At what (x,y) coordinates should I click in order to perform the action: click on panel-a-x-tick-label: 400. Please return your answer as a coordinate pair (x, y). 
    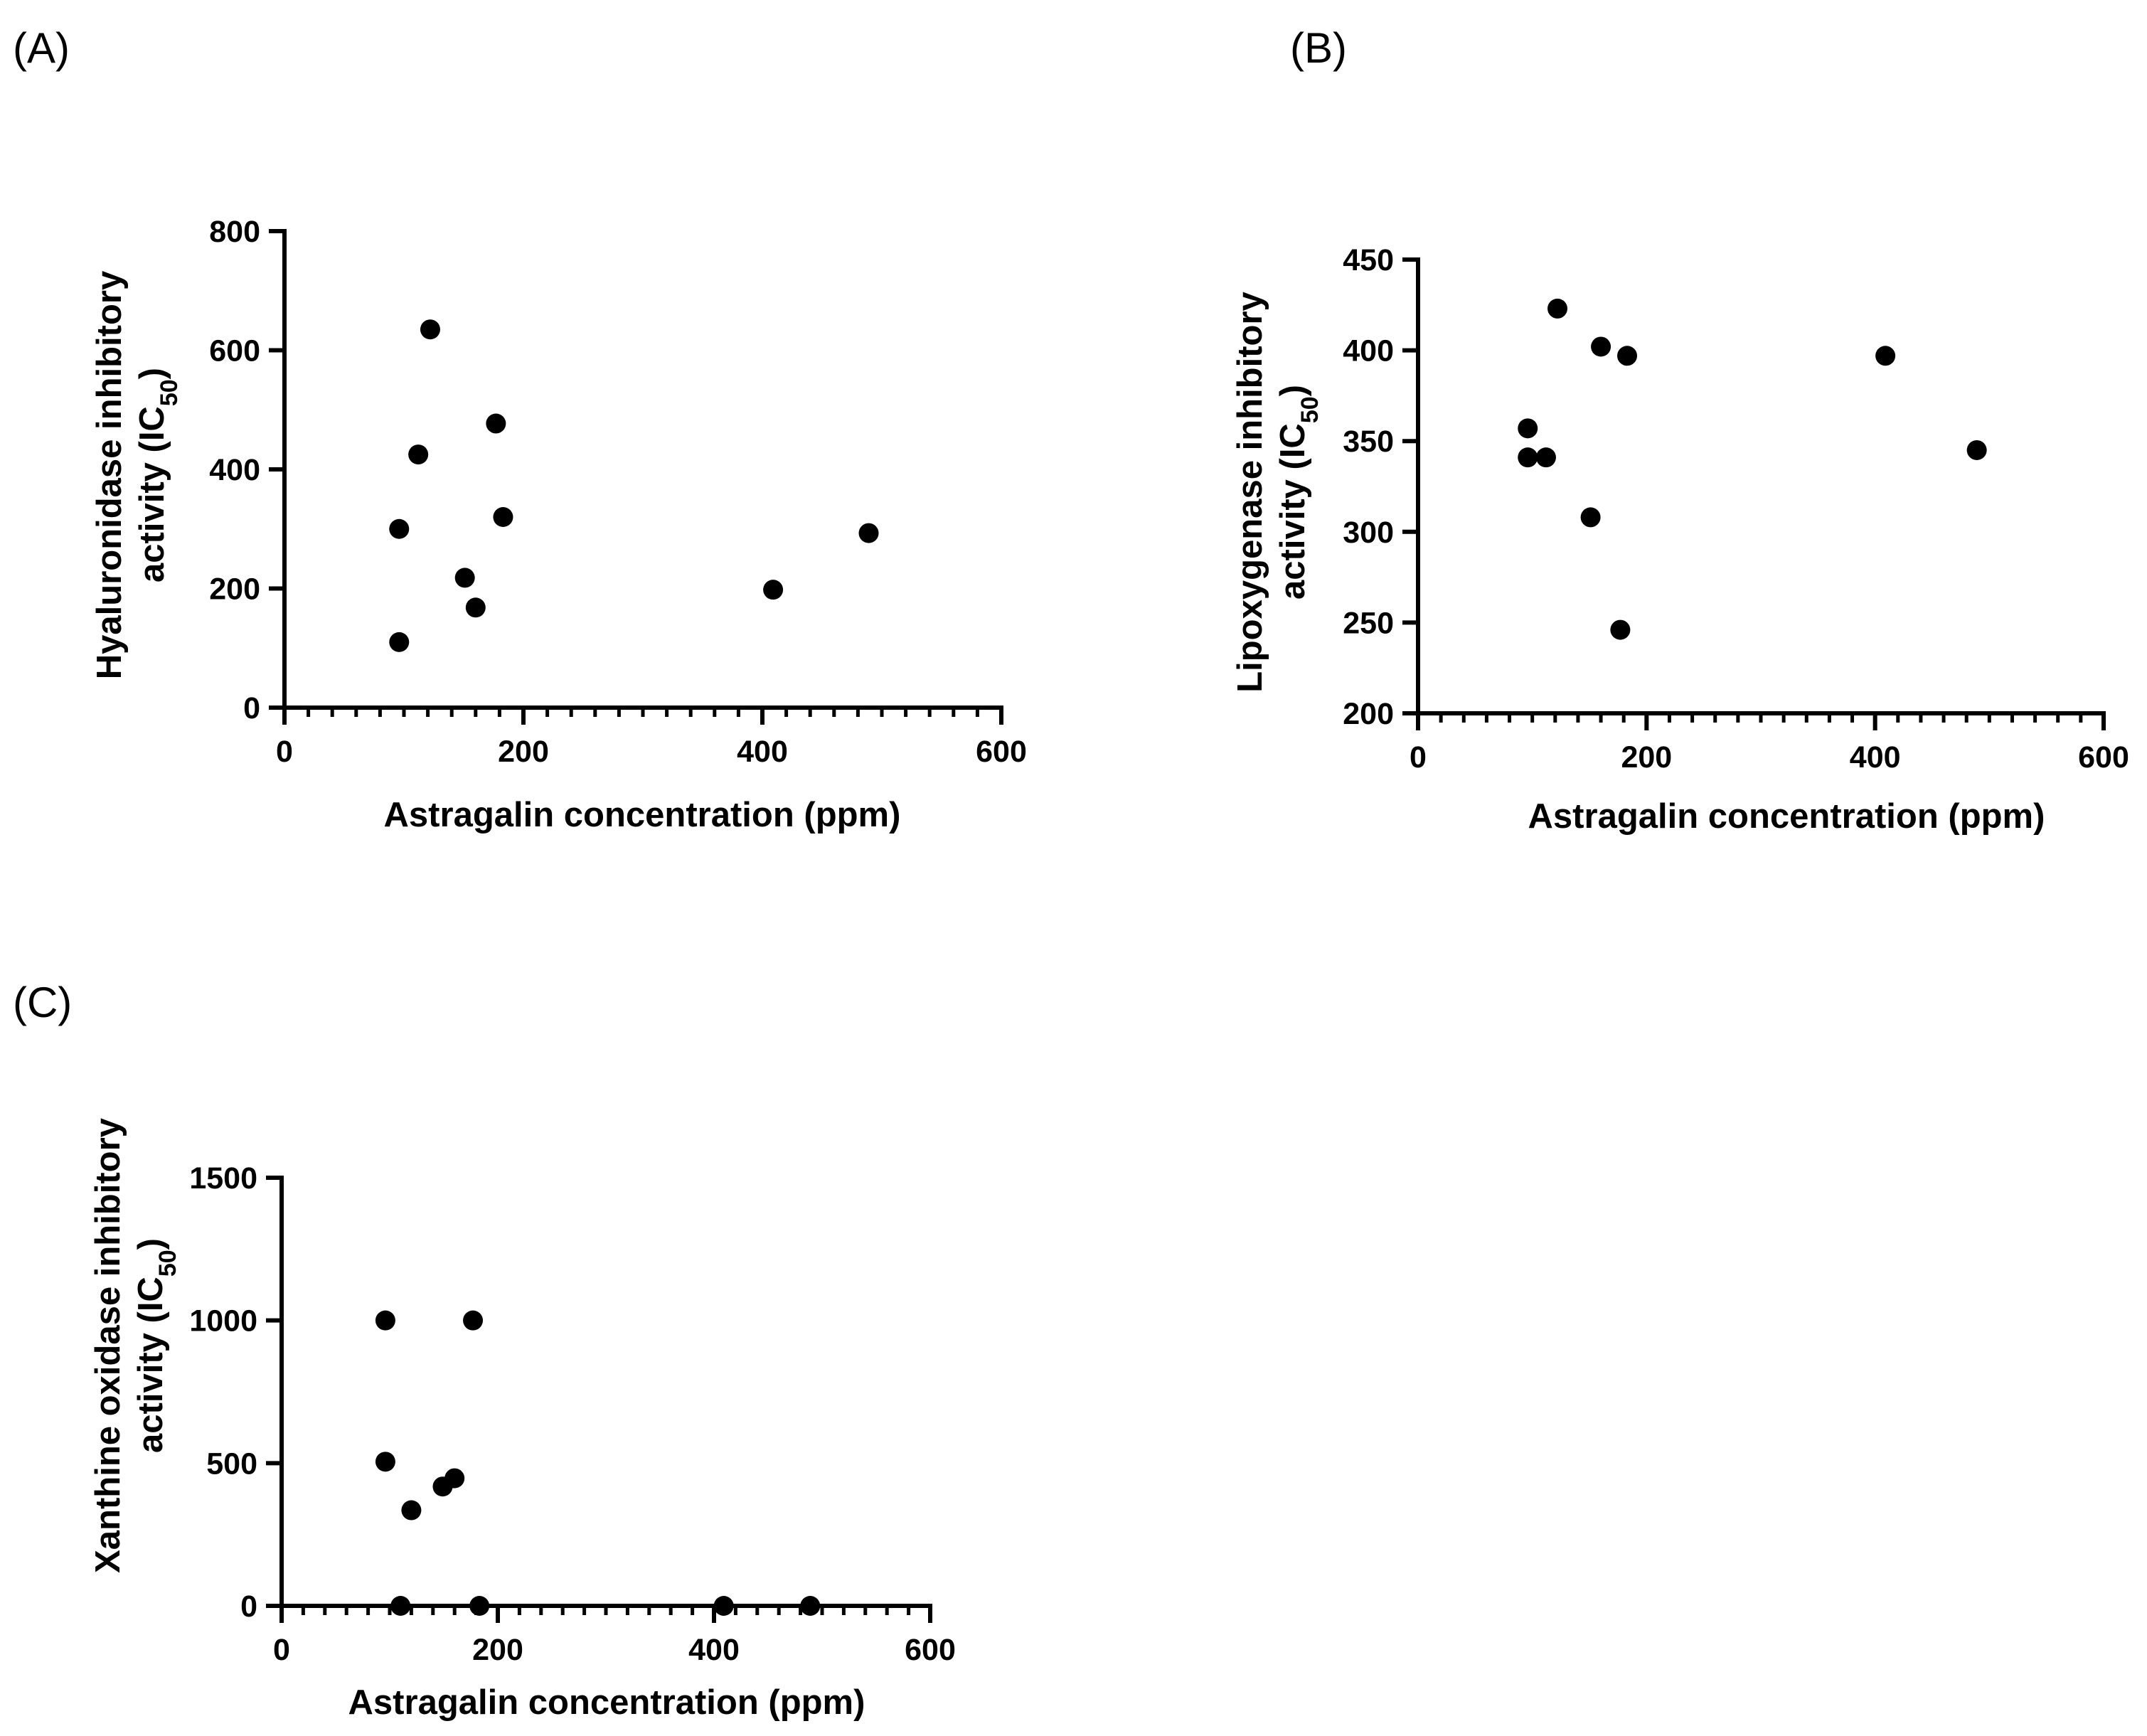
    Looking at the image, I should click on (762, 752).